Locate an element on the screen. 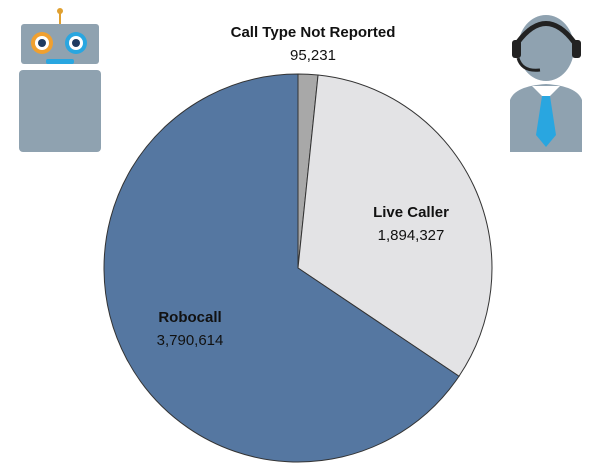 Image resolution: width=597 pixels, height=464 pixels. slice-value: 95,231 is located at coordinates (313, 55).